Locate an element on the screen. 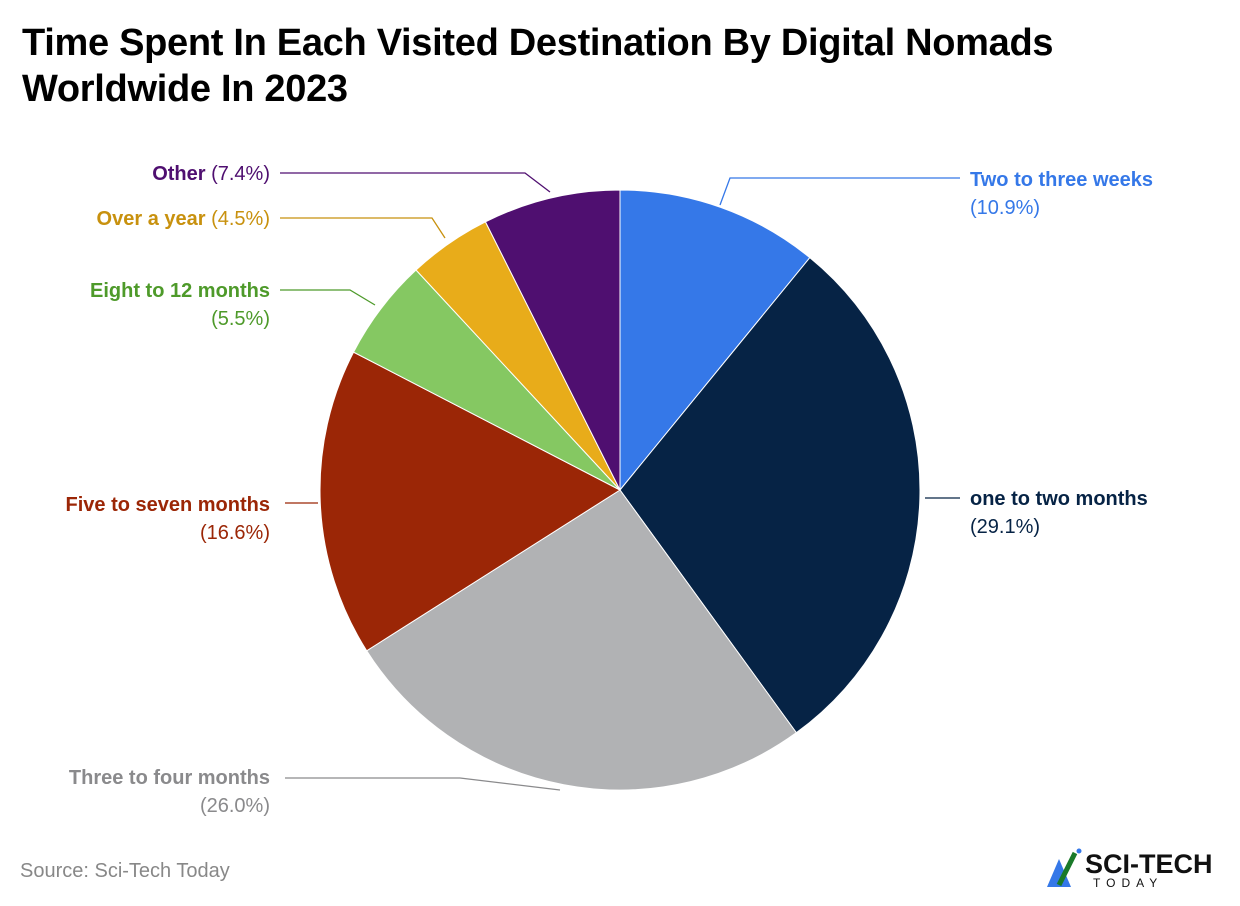  slice-label-name: Other is located at coordinates (179, 174).